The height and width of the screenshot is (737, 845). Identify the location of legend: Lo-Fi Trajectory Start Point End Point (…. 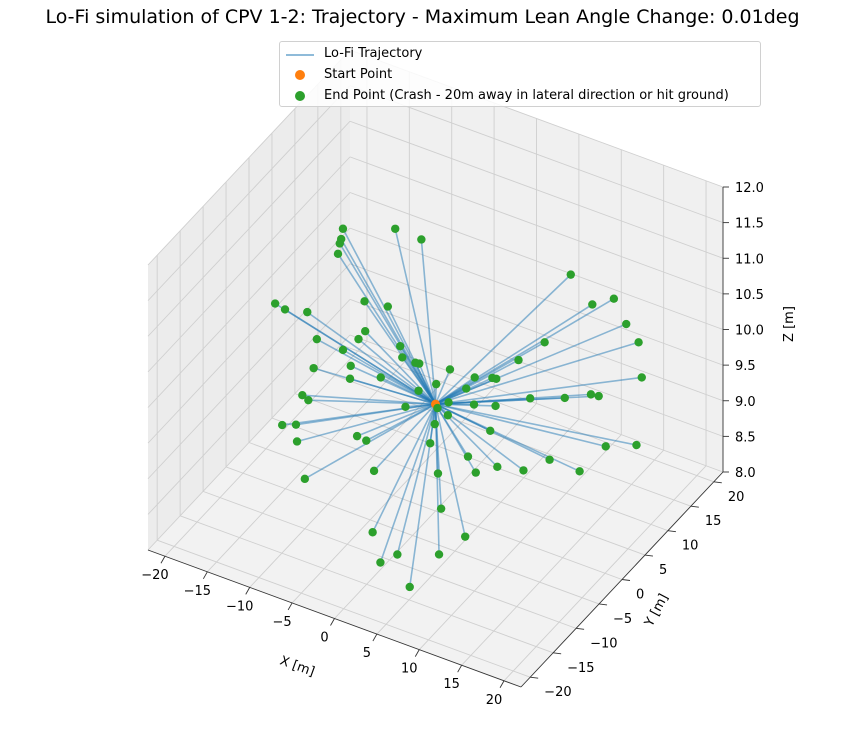
(520, 74).